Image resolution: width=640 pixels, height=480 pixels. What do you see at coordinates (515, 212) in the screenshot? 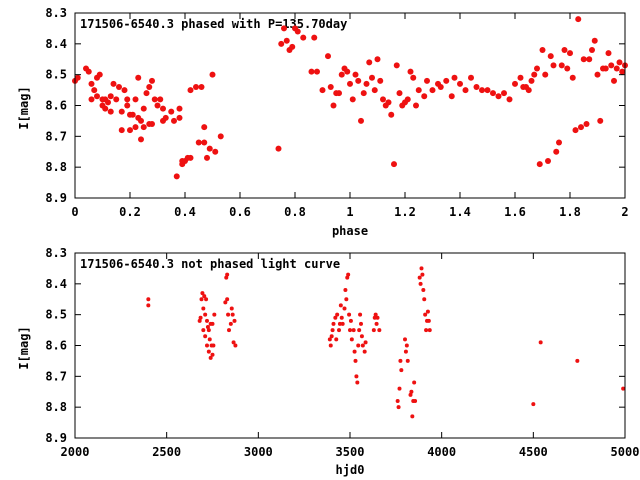
I see `x-tick-label: 1.6` at bounding box center [515, 212].